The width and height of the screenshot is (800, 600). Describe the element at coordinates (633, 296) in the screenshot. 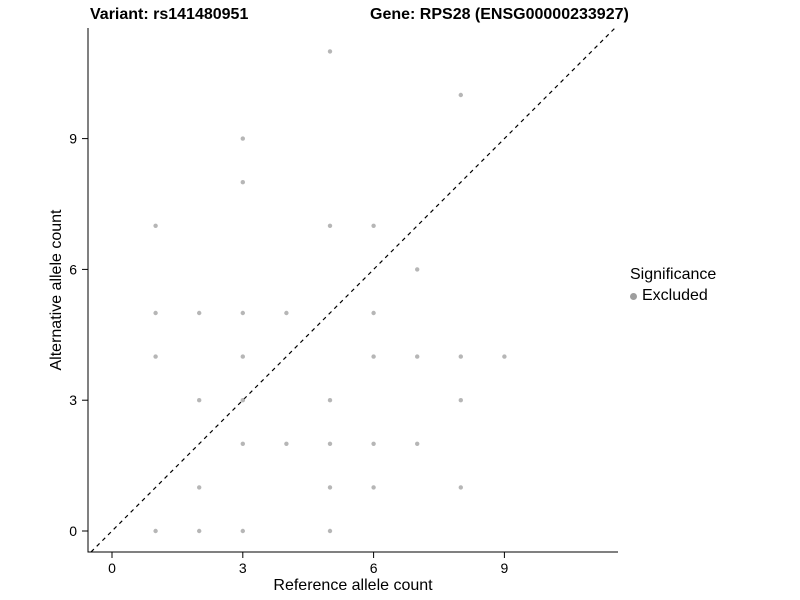

I see `excluded-point-marker-icon` at that location.